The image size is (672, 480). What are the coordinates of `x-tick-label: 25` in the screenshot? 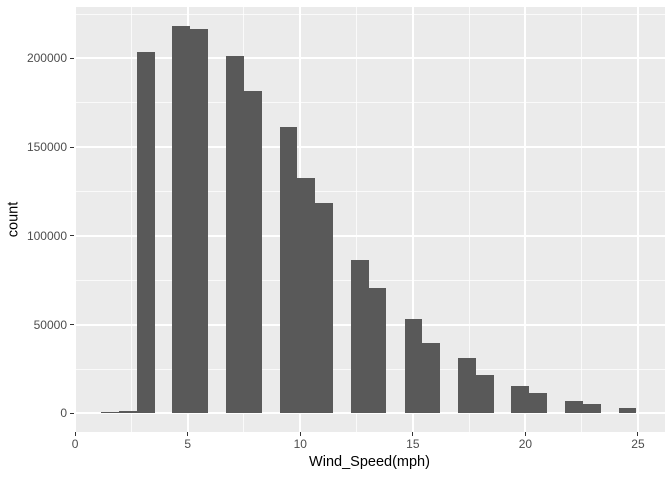 It's located at (638, 444).